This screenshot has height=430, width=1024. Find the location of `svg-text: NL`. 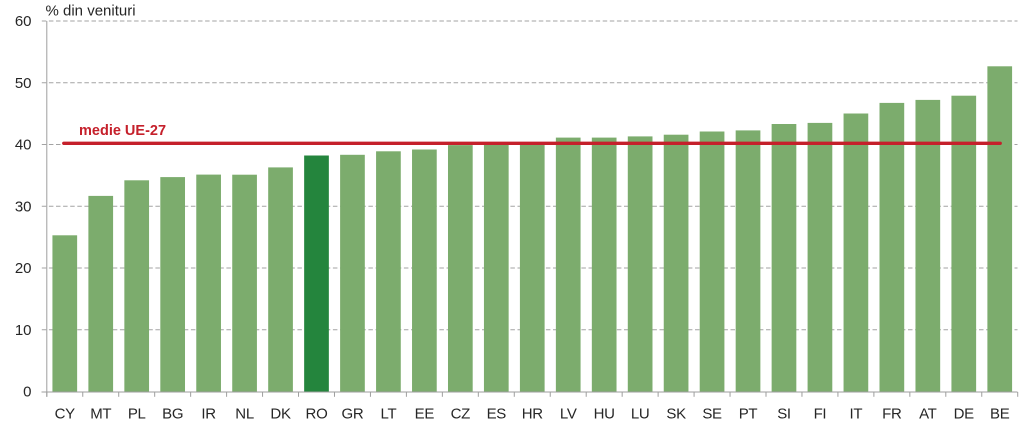

svg-text: NL is located at coordinates (244, 414).